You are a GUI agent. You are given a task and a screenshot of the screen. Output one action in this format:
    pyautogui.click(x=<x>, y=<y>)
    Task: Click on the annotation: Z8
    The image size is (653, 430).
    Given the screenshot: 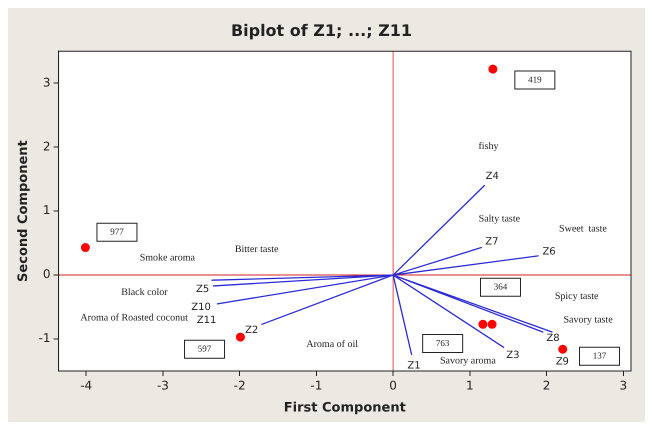 What is the action you would take?
    pyautogui.click(x=553, y=338)
    